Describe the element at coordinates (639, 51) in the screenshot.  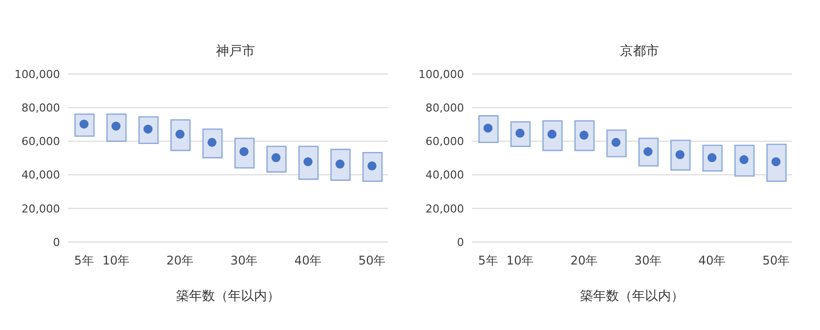
I see `chart-title: 京都市` at that location.